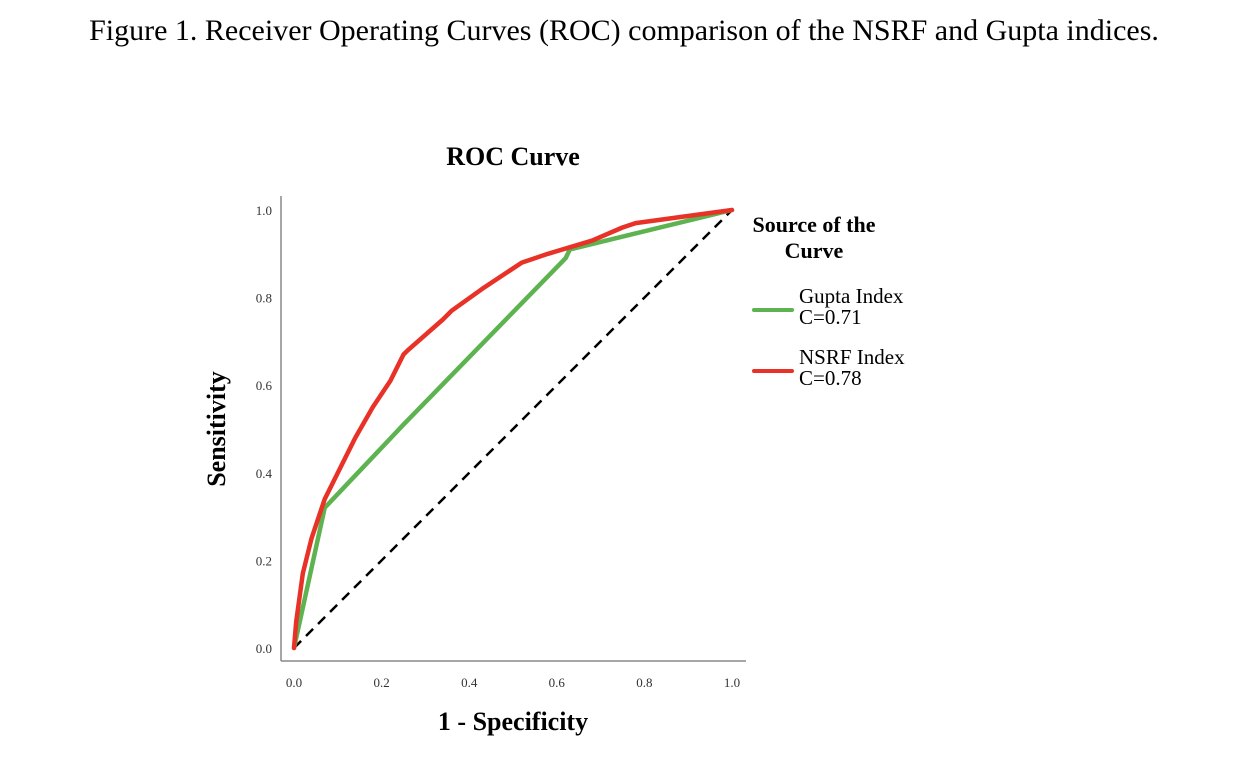  What do you see at coordinates (264, 473) in the screenshot?
I see `y-tick-label: 0.4` at bounding box center [264, 473].